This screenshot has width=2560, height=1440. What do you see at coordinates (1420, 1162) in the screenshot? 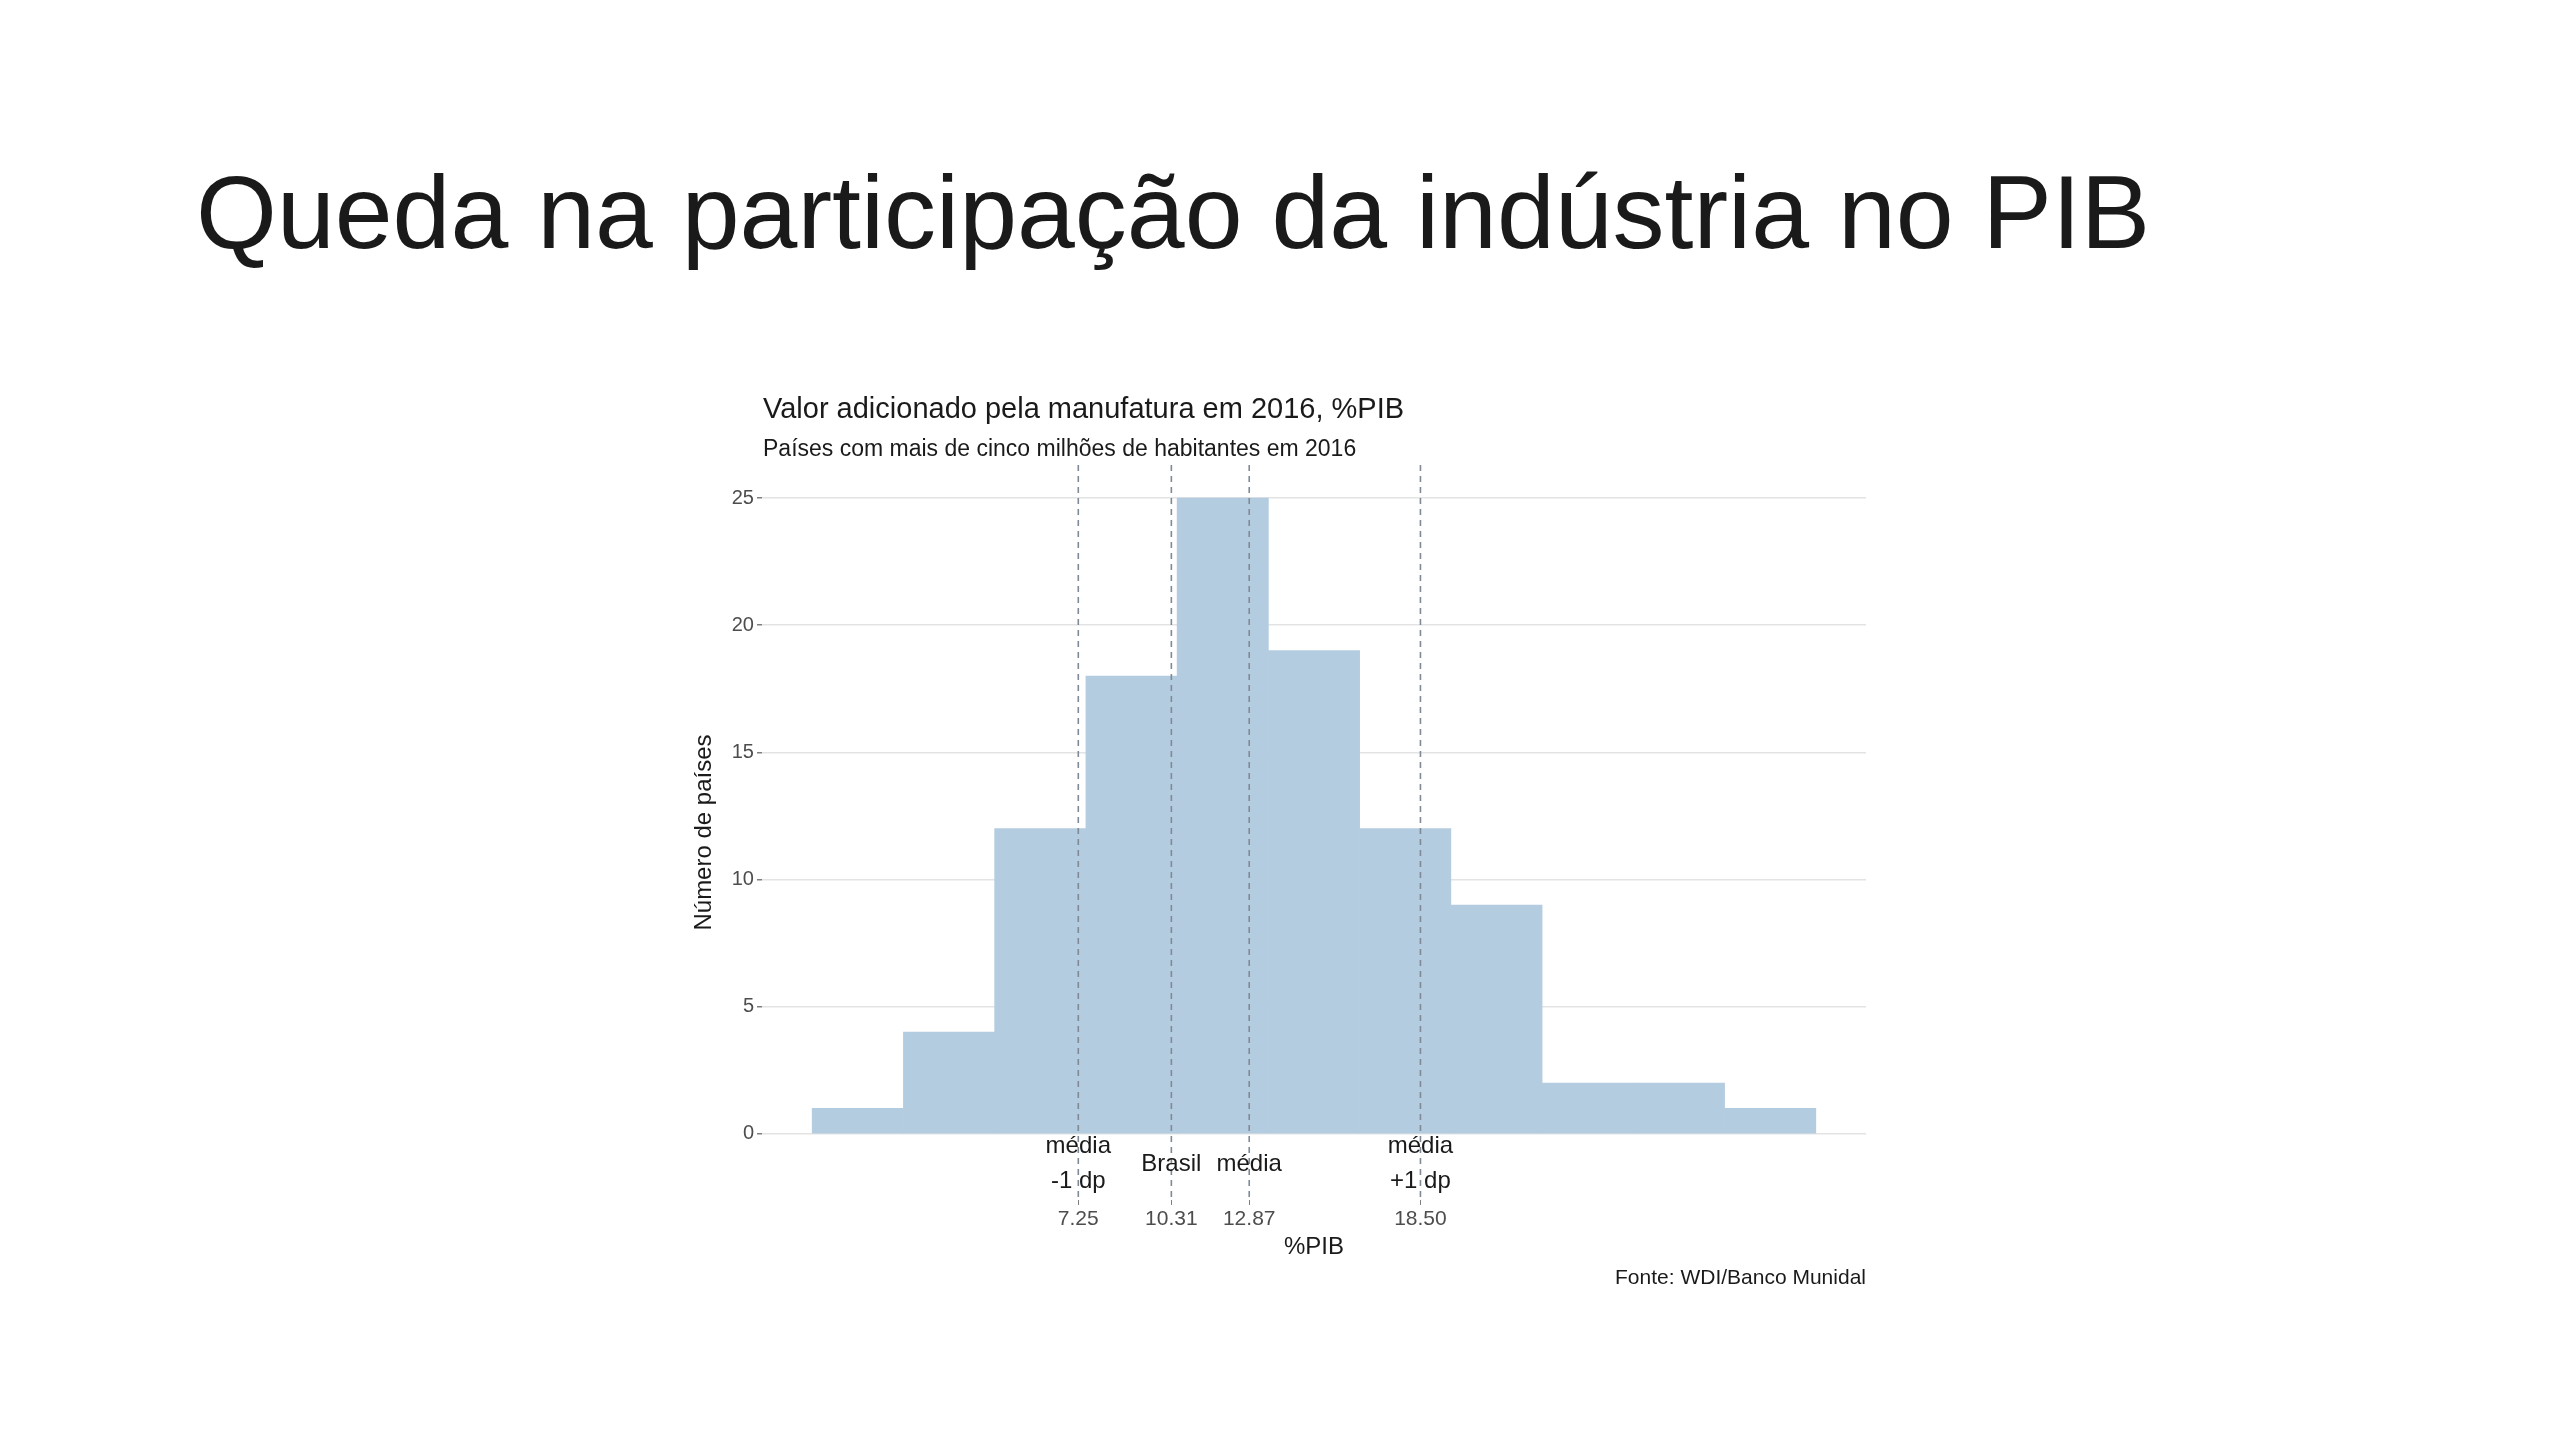
I see `ref-line-label: média +1 dp` at bounding box center [1420, 1162].